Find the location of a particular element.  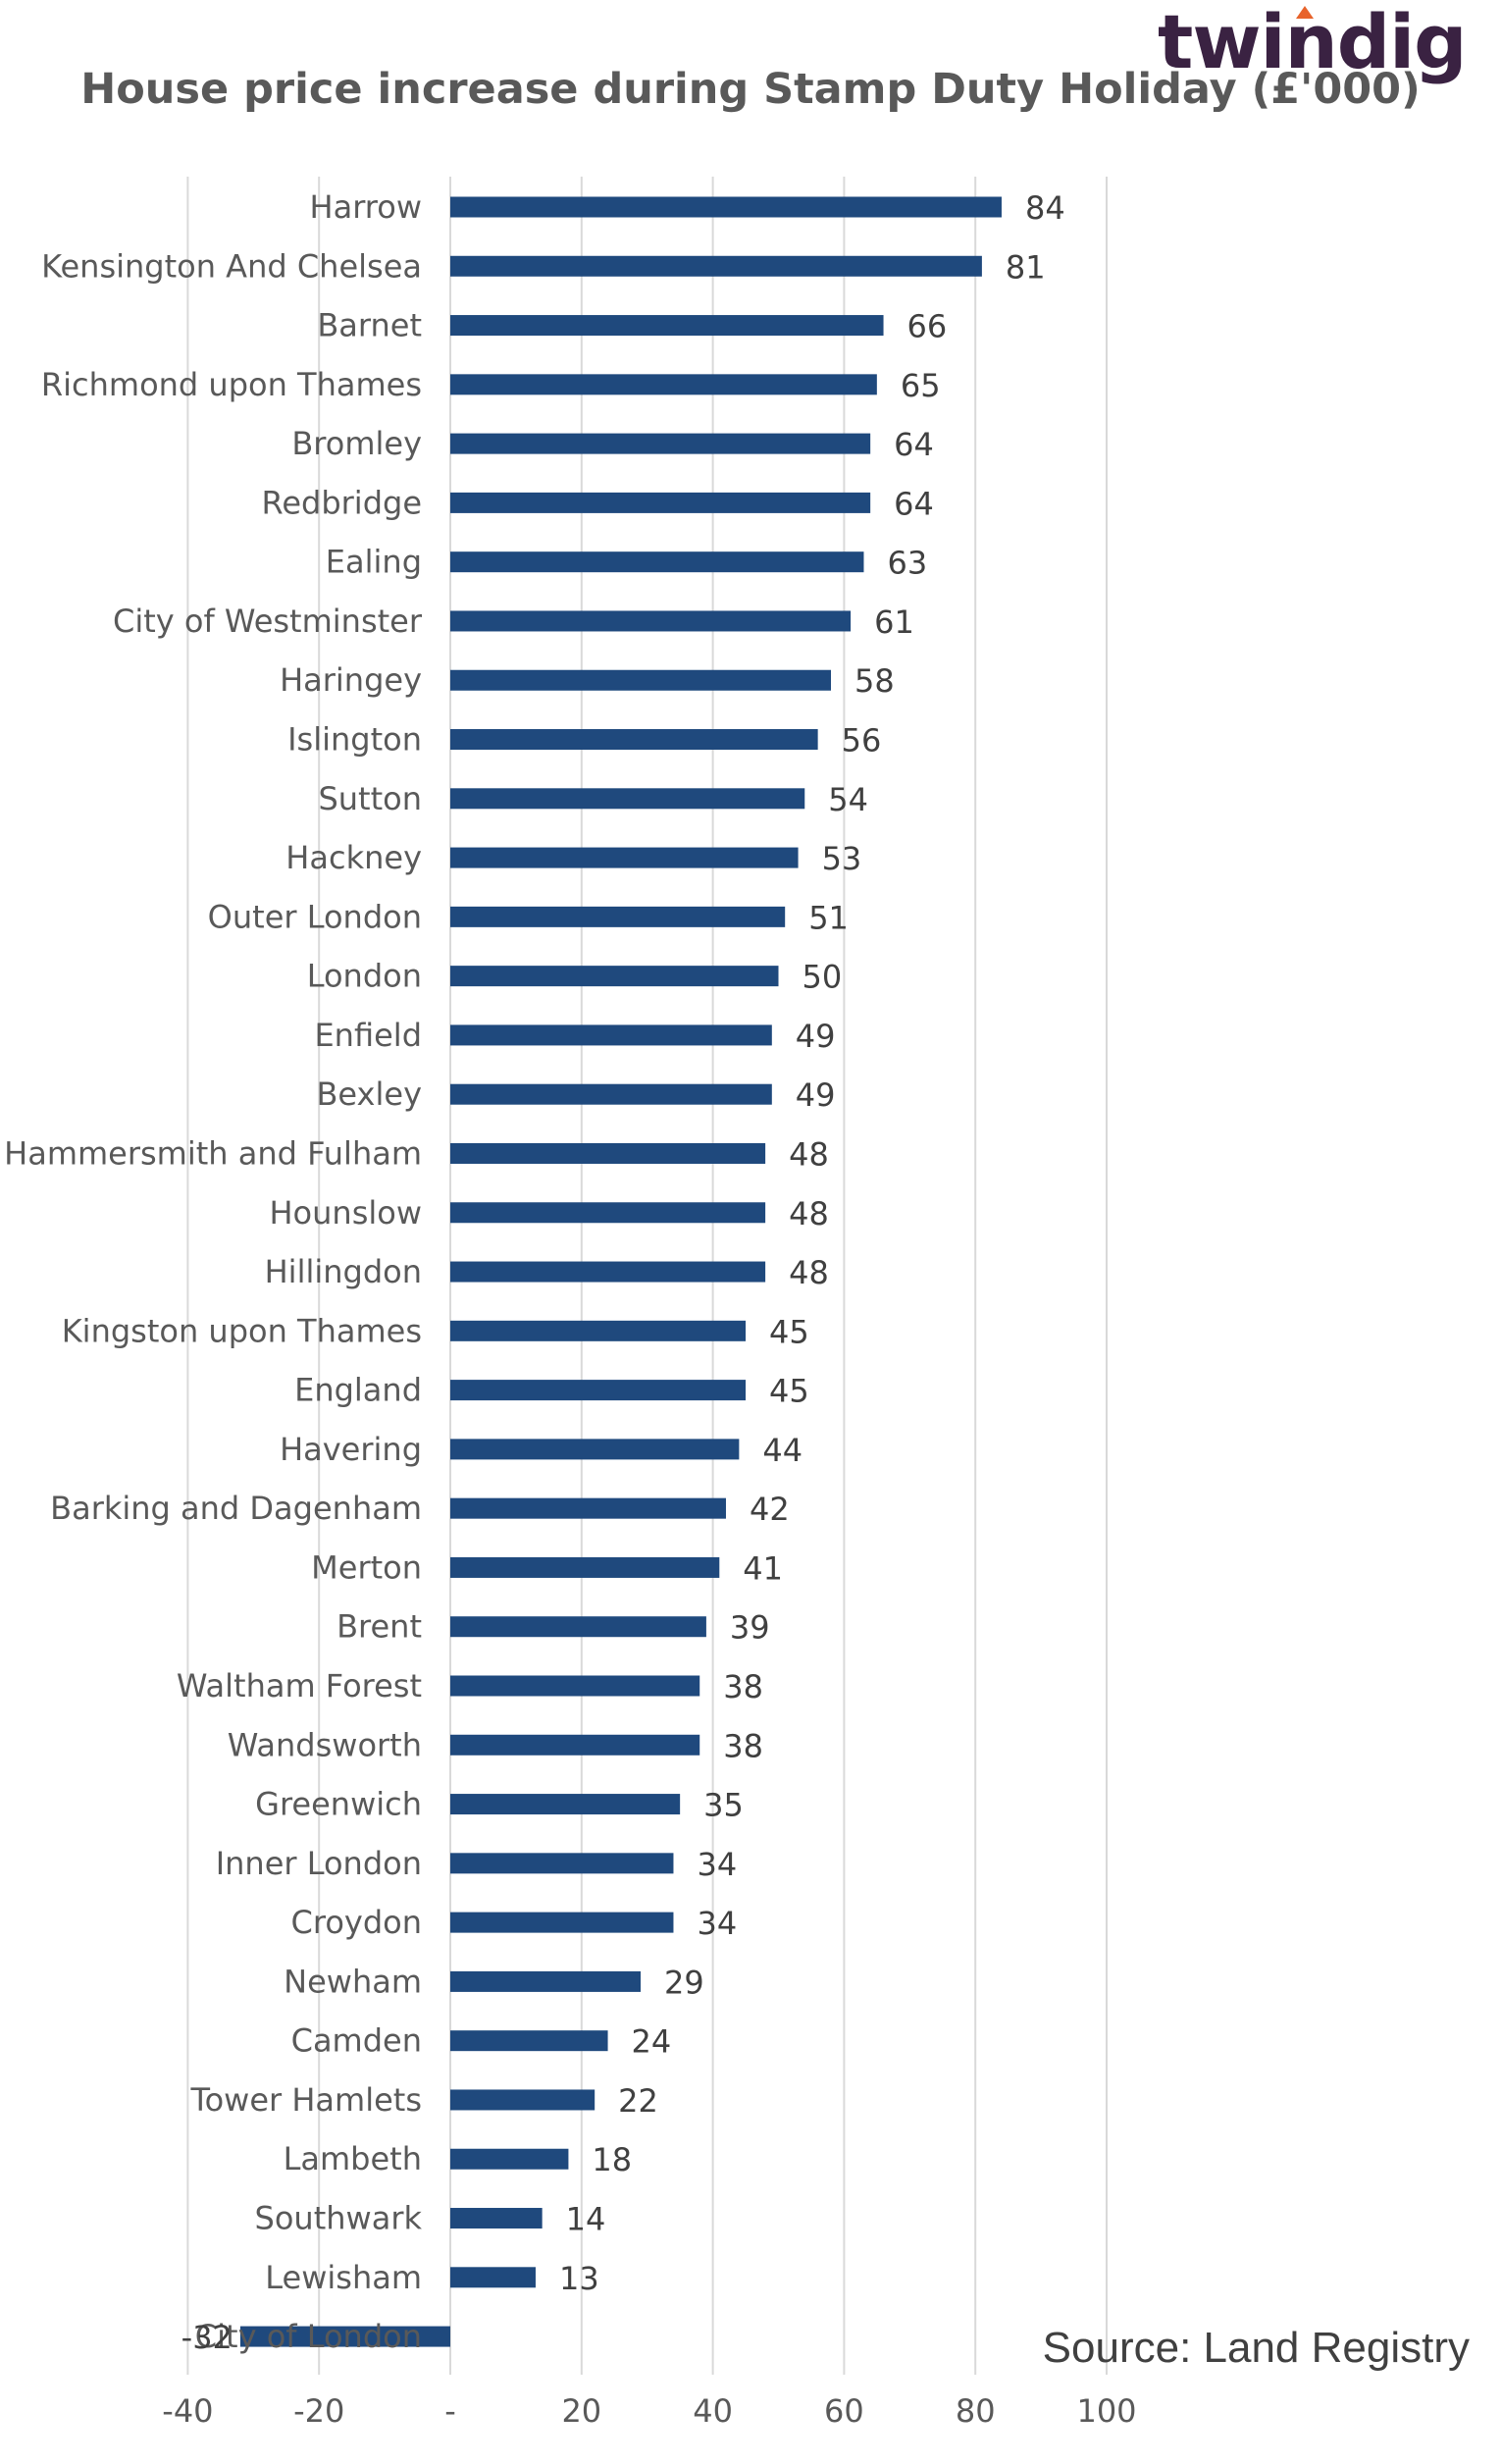

category-label: Wandsworth is located at coordinates (325, 1745).